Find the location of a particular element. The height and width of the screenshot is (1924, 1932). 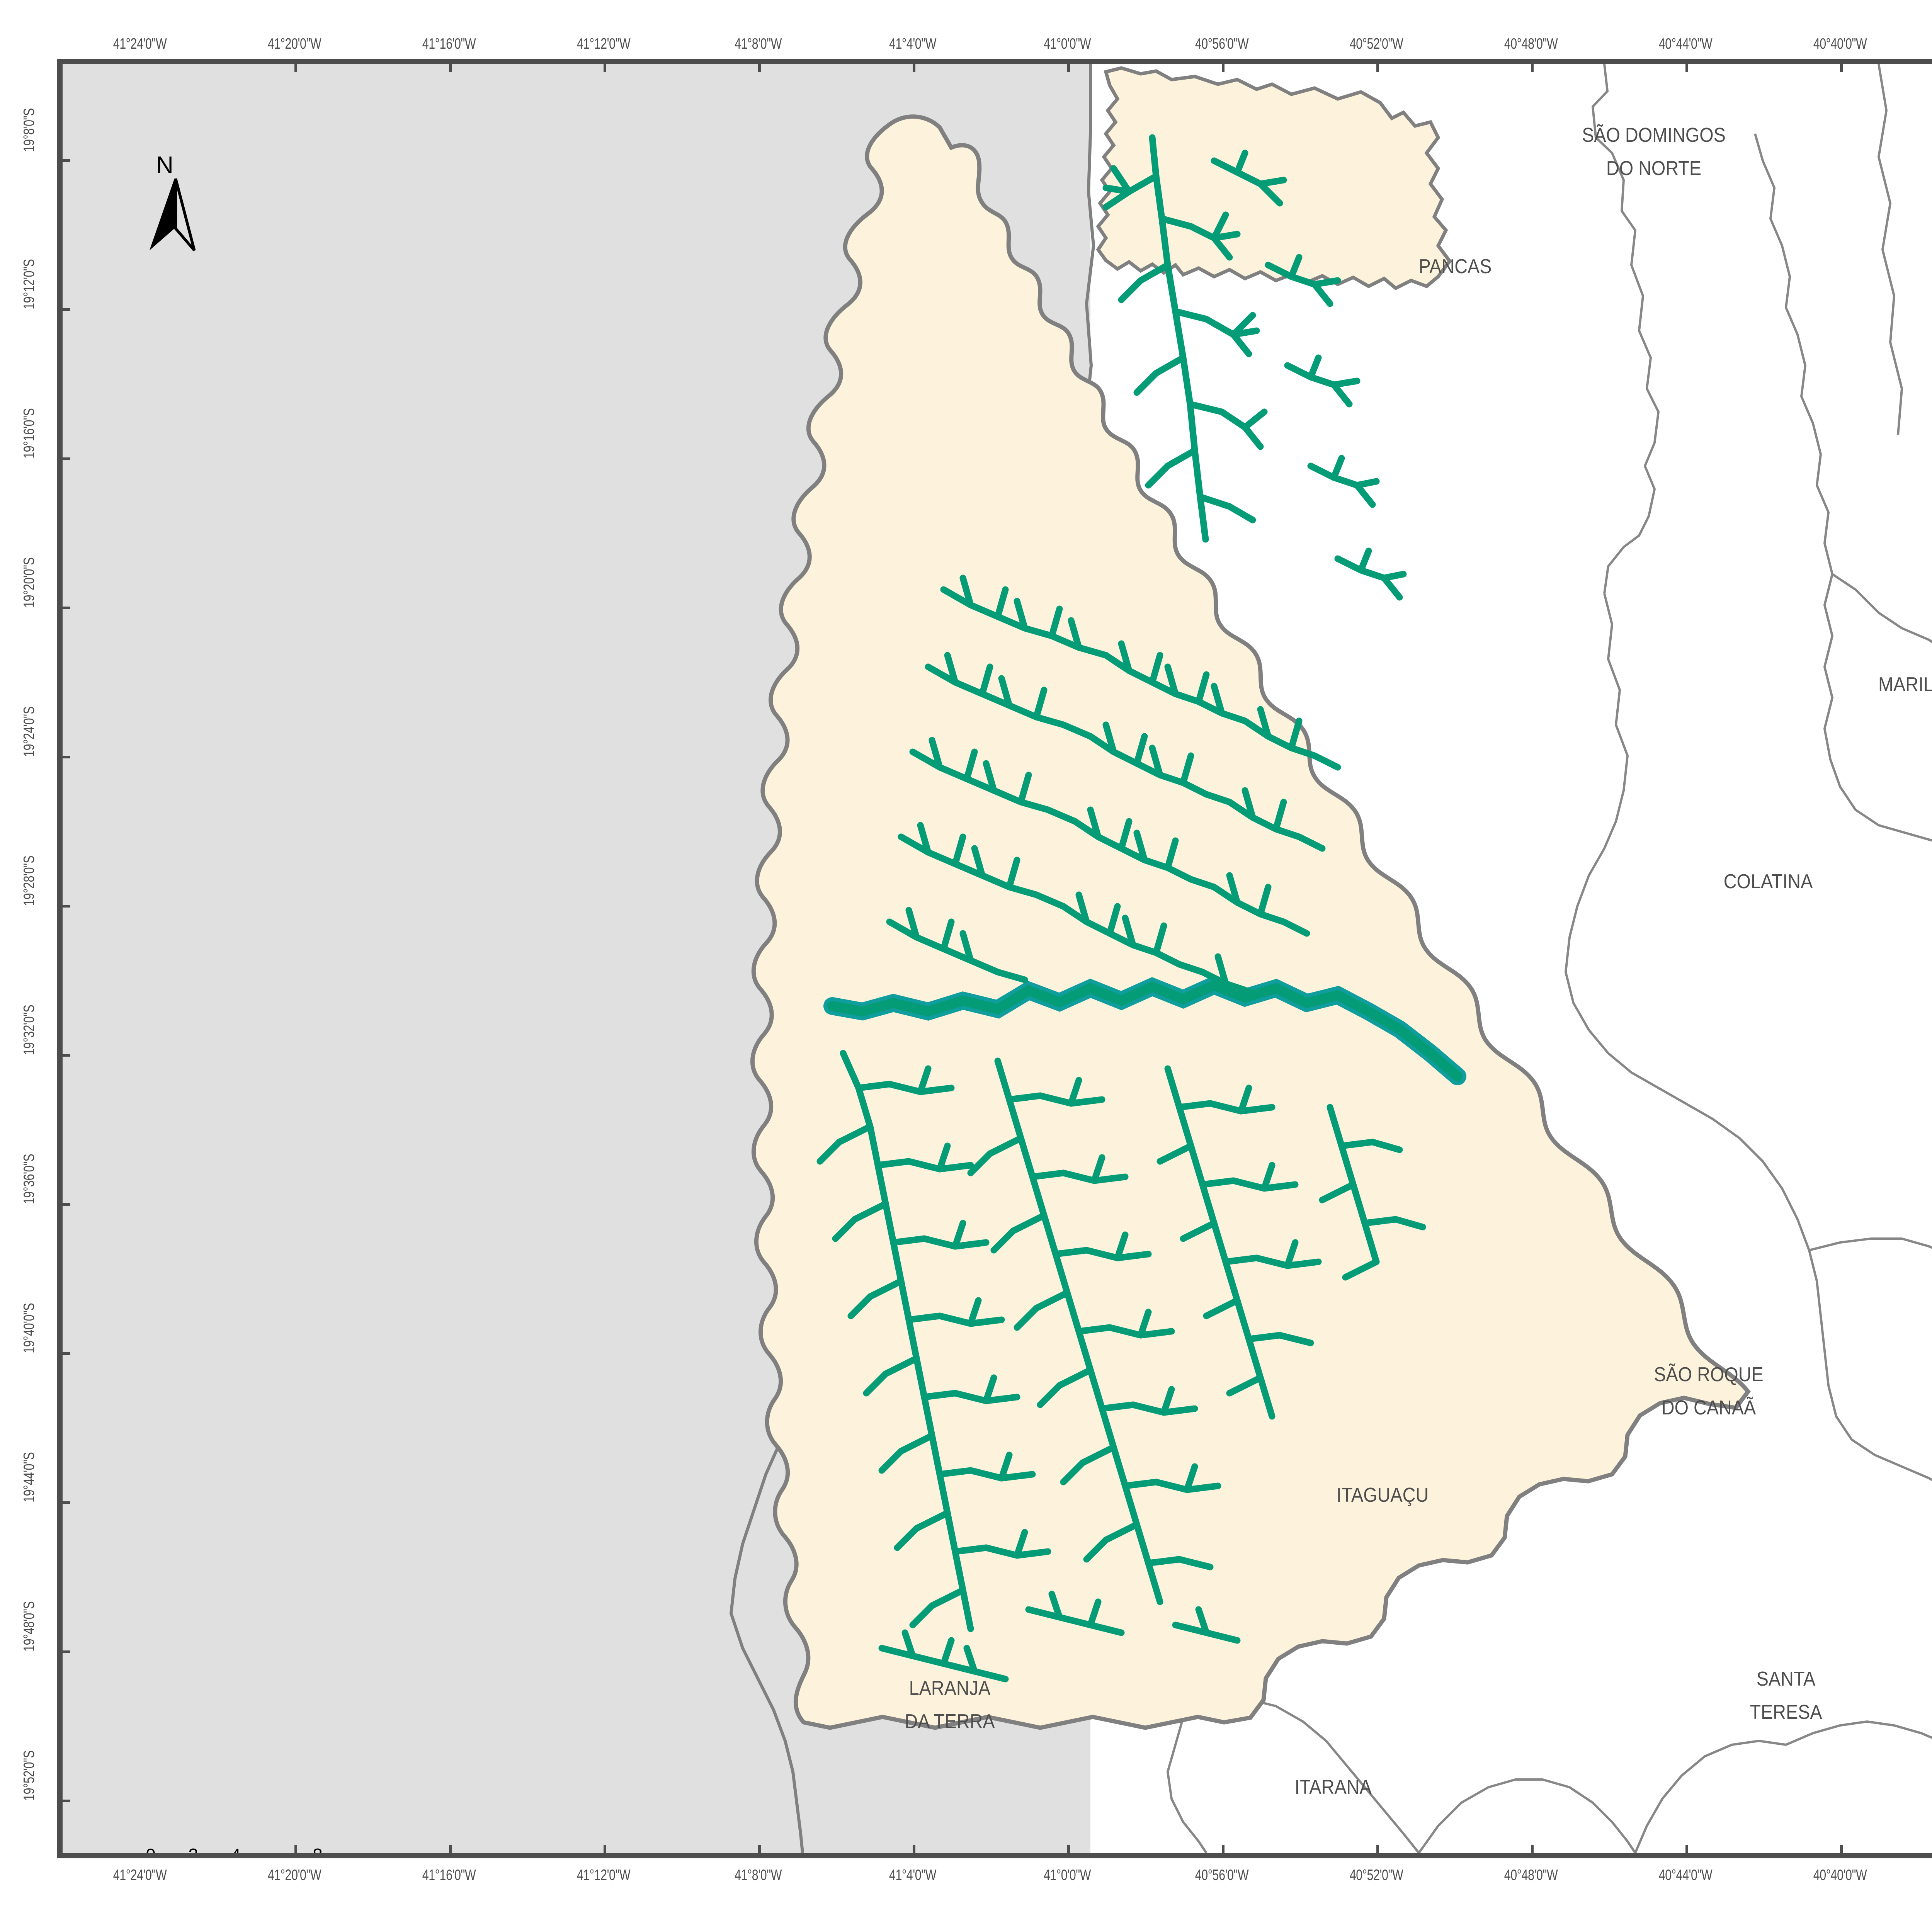

municipality-label: DO CANAÃ is located at coordinates (1709, 1408).